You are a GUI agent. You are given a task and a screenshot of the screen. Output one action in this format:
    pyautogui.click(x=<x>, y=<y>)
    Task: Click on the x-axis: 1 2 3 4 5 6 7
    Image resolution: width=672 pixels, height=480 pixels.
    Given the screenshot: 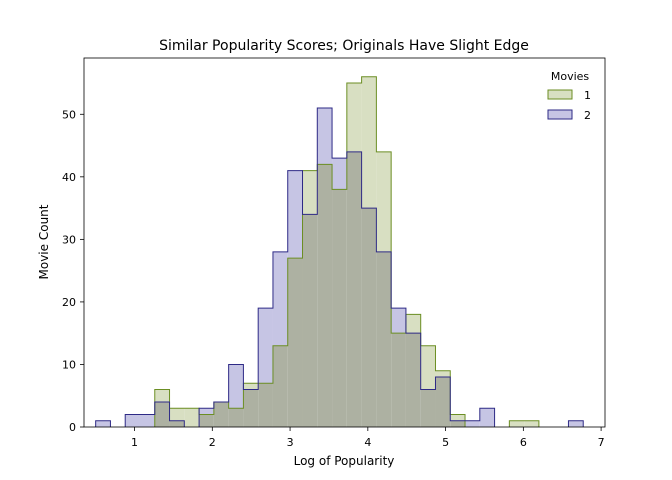 What is the action you would take?
    pyautogui.click(x=368, y=438)
    